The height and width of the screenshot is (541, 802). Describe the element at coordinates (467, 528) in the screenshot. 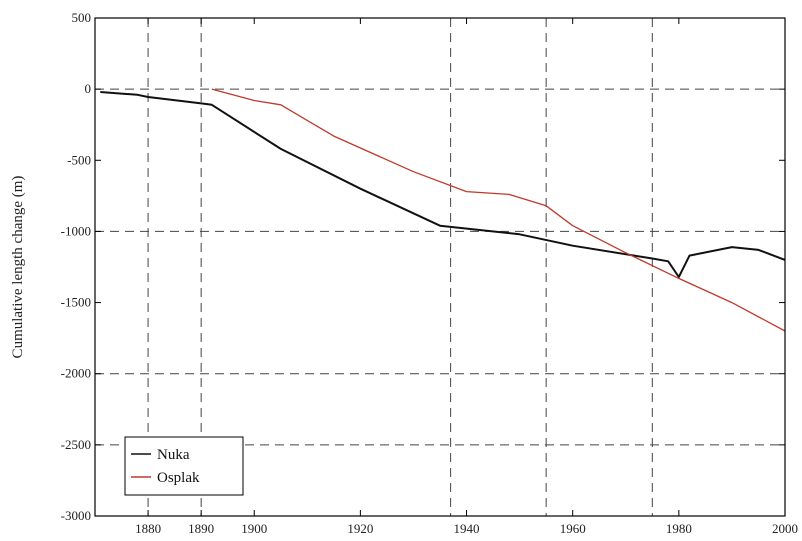

I see `x-tick-label-4: 1940` at that location.